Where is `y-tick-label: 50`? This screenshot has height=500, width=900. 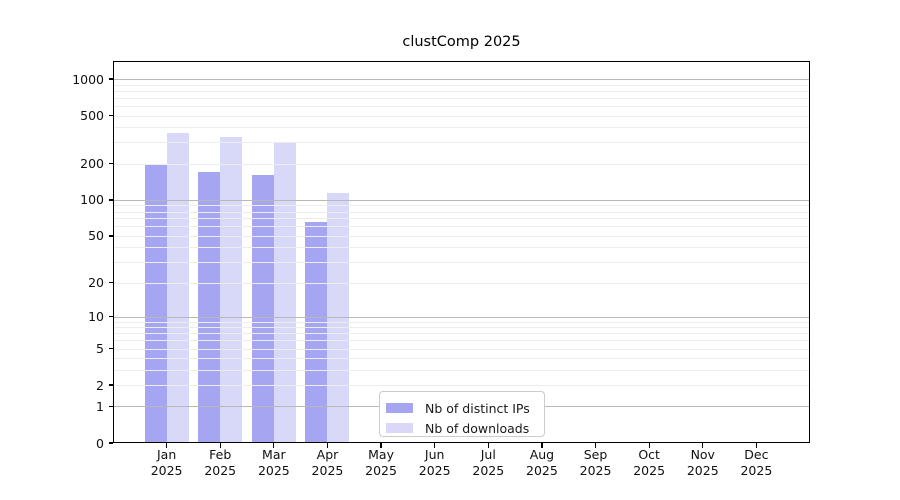 y-tick-label: 50 is located at coordinates (96, 236).